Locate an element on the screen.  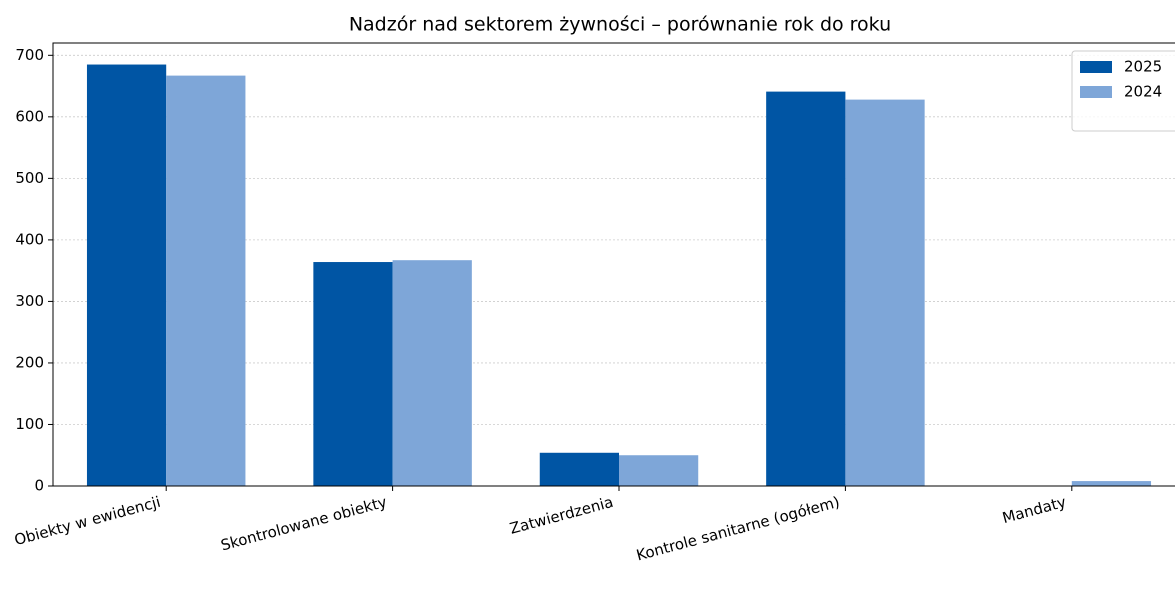
x-tick-label: Zatwierdzenia is located at coordinates (561, 515).